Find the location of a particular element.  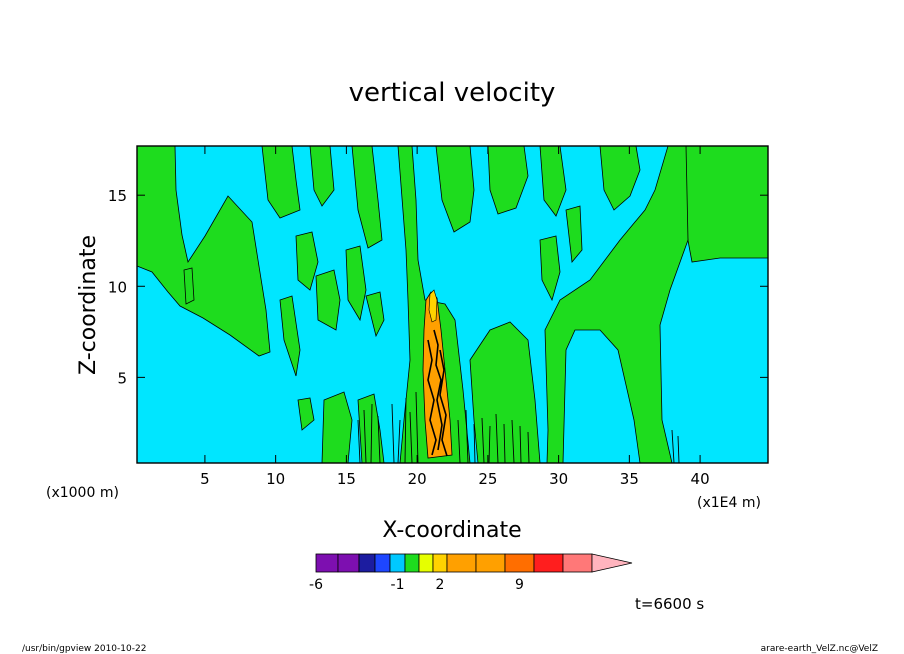

chart-title: vertical velocity is located at coordinates (452, 93).